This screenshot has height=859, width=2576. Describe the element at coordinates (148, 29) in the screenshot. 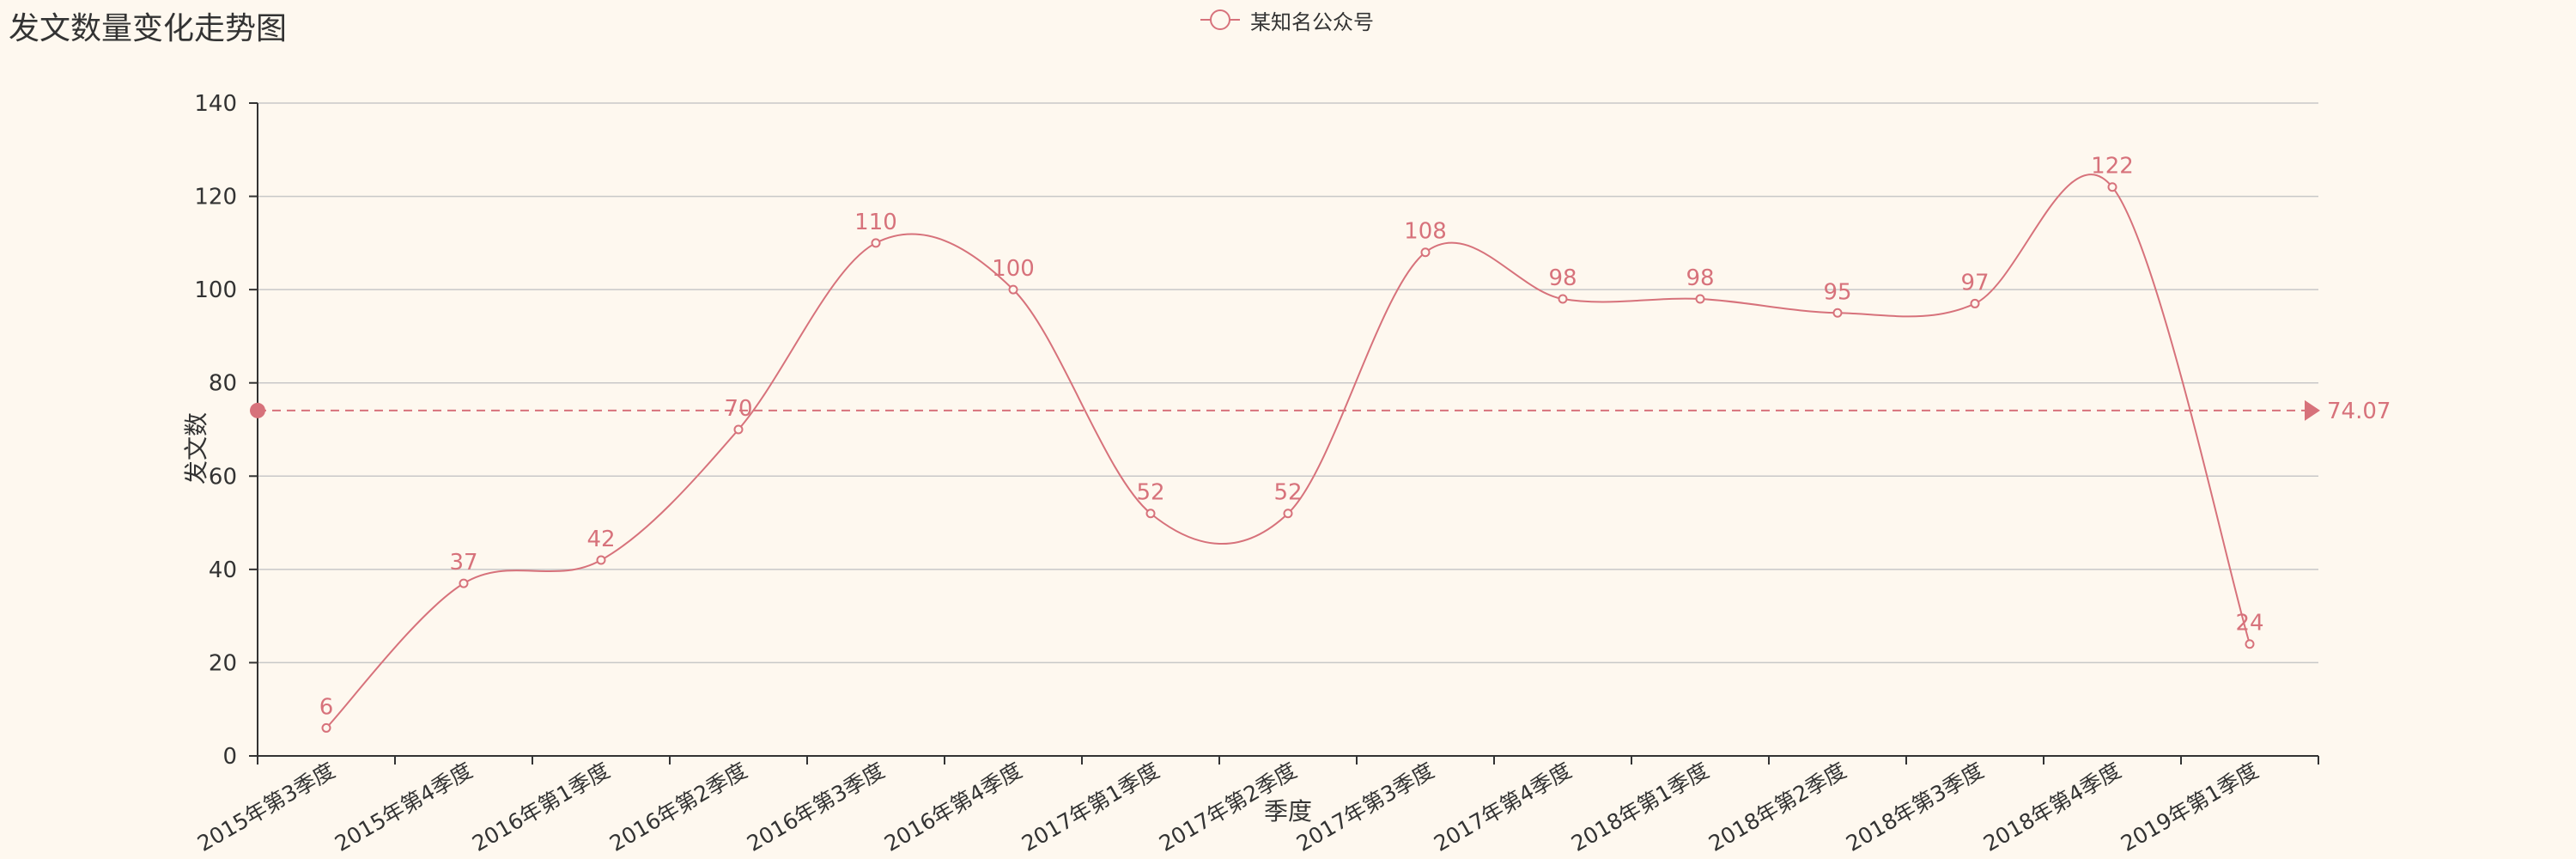

I see `chart-title: 发文数量变化走势图` at that location.